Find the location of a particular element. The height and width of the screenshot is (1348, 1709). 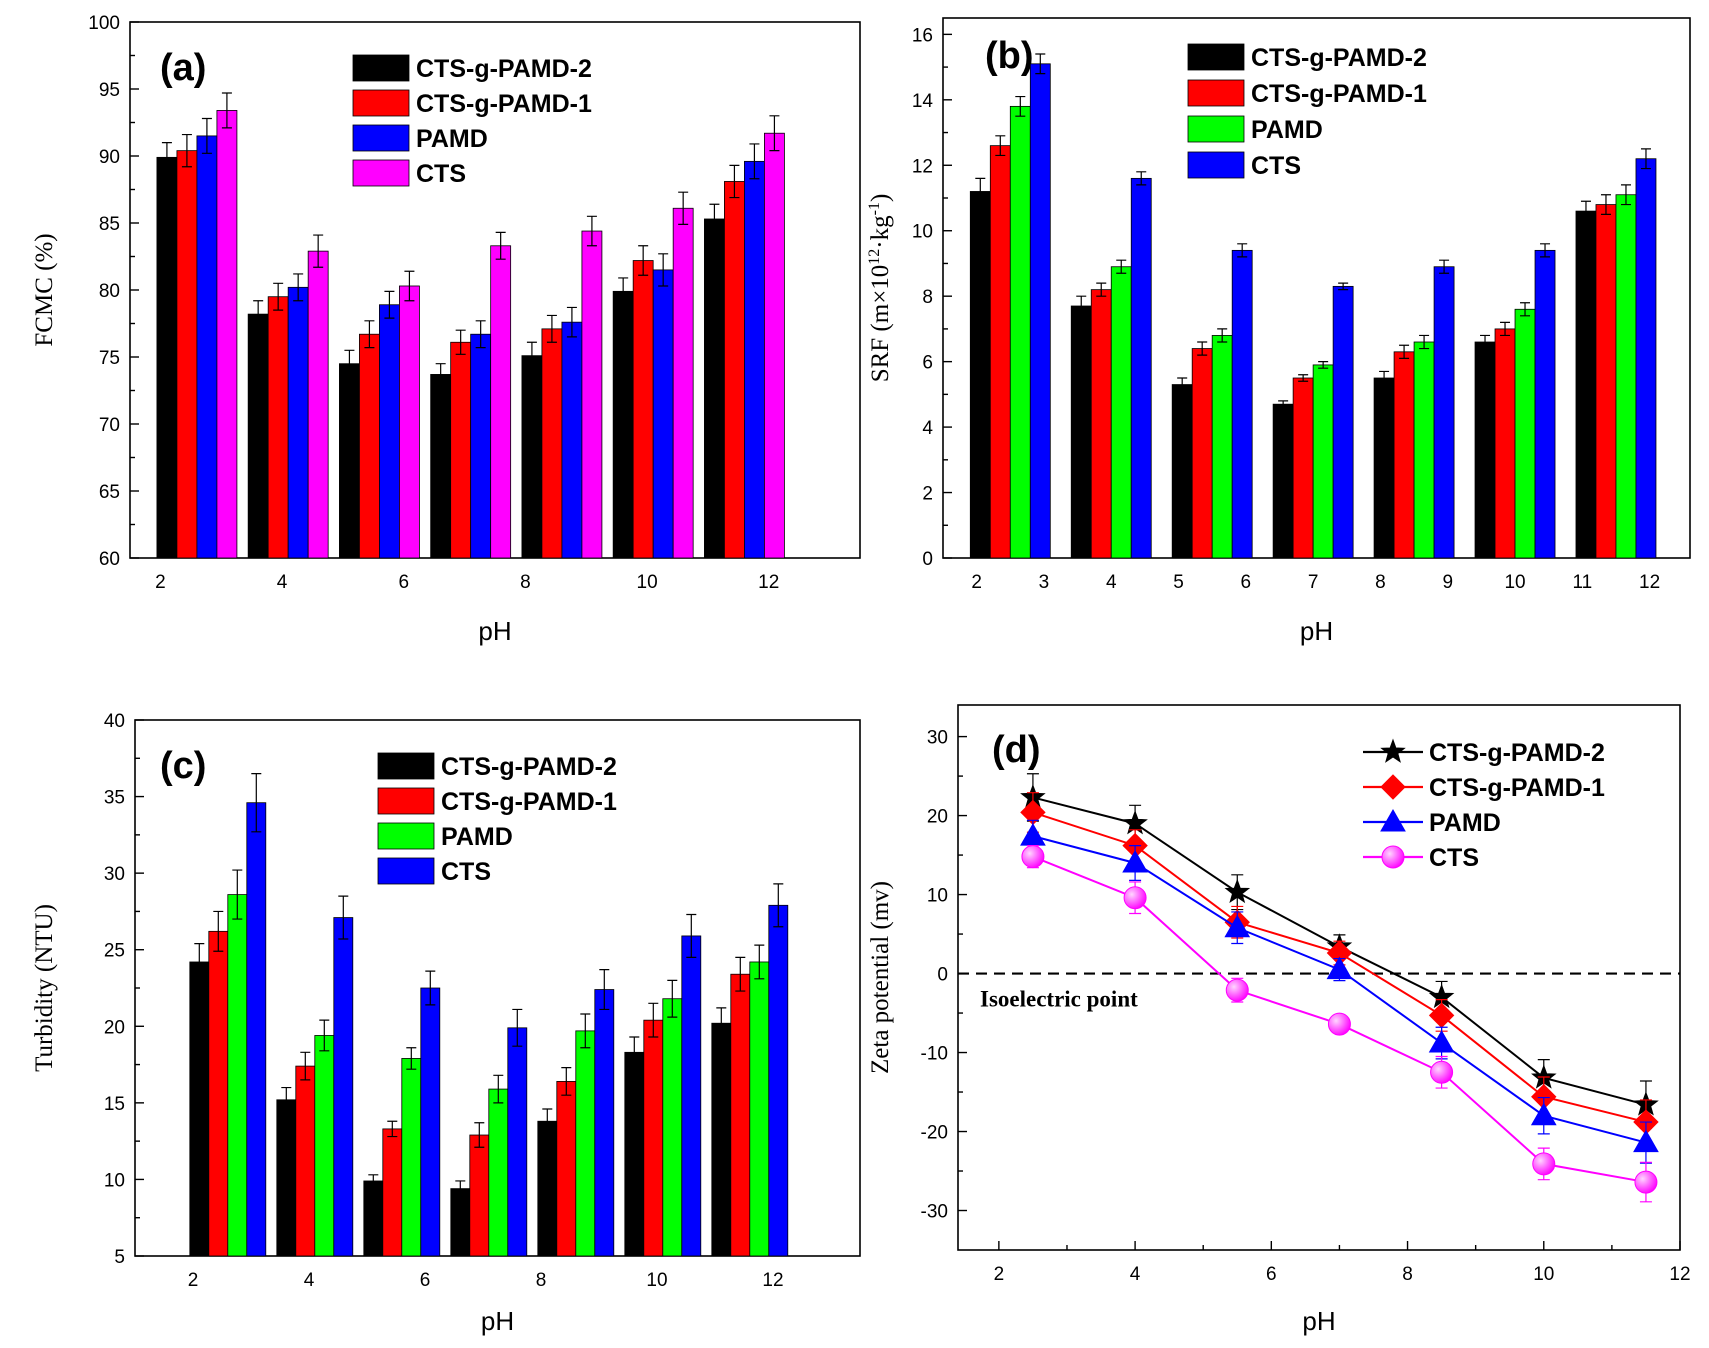

x-tick-label: 4 is located at coordinates (1111, 582).